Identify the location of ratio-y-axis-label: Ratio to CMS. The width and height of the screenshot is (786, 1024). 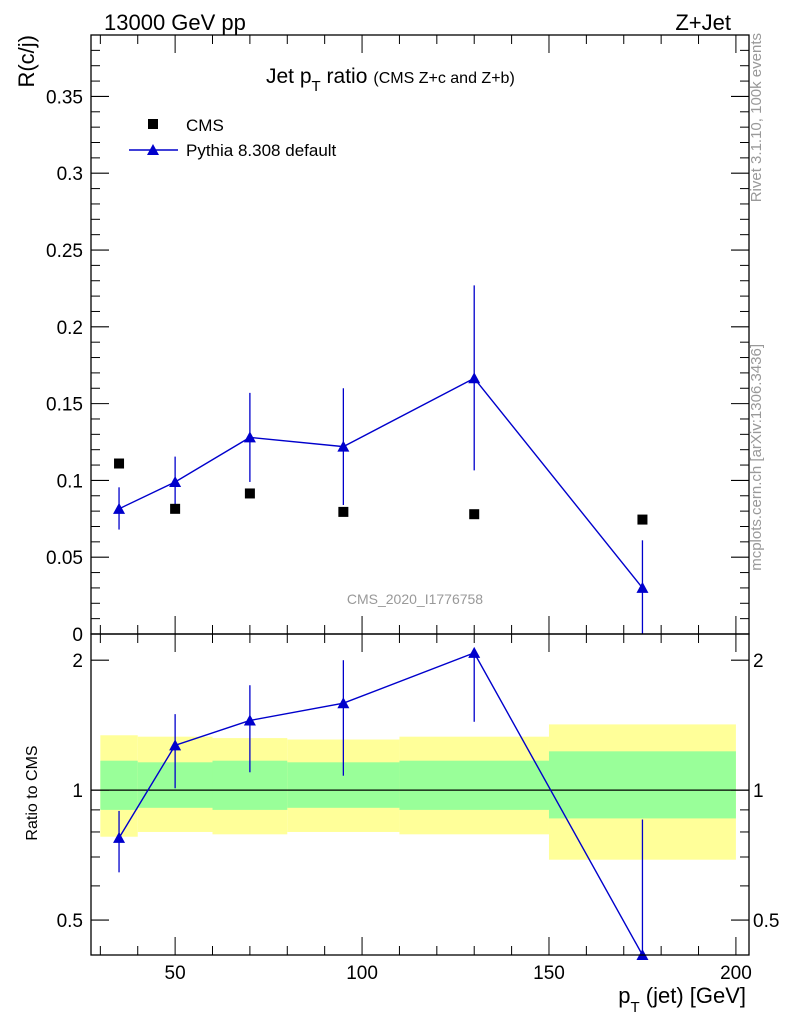
(32, 792).